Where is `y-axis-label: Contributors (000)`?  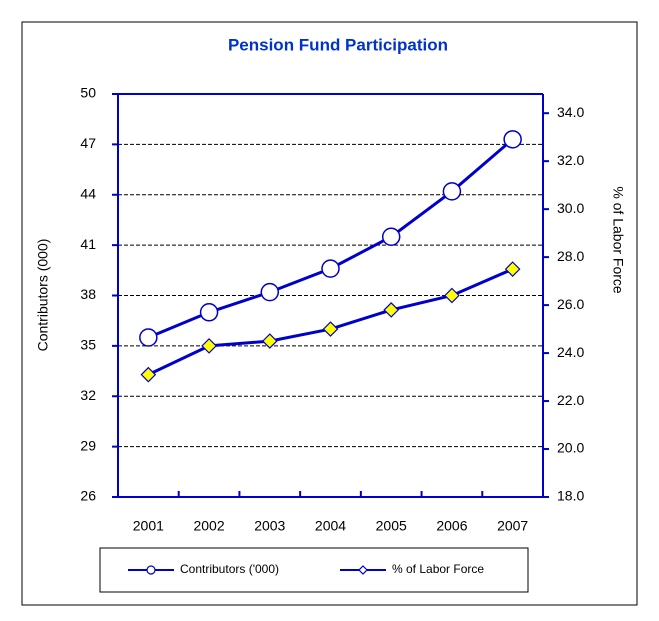
y-axis-label: Contributors (000) is located at coordinates (43, 295).